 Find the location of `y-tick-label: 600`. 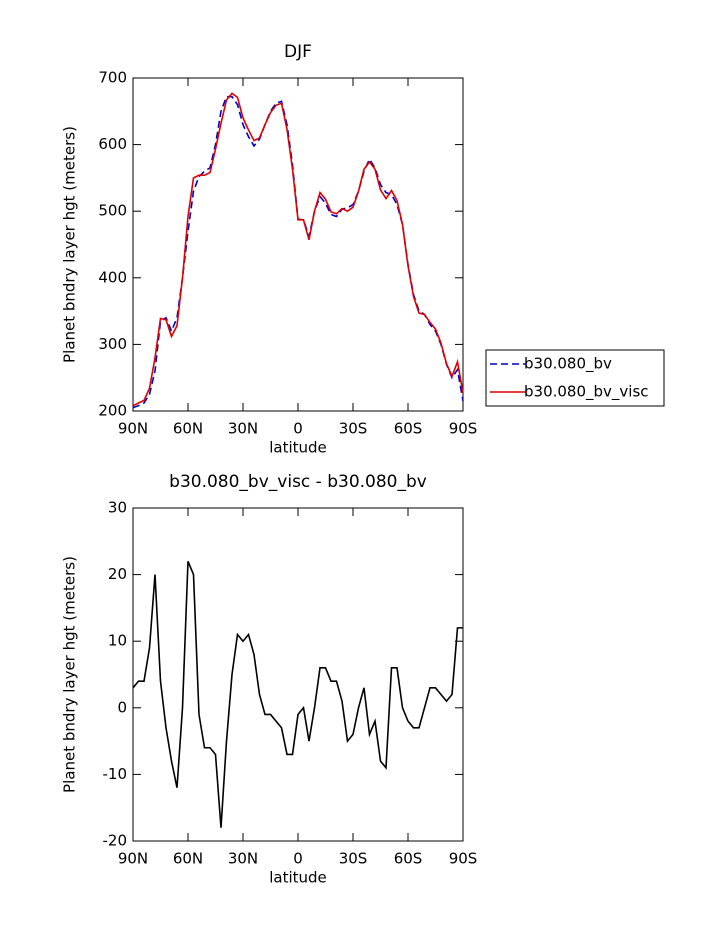

y-tick-label: 600 is located at coordinates (112, 144).